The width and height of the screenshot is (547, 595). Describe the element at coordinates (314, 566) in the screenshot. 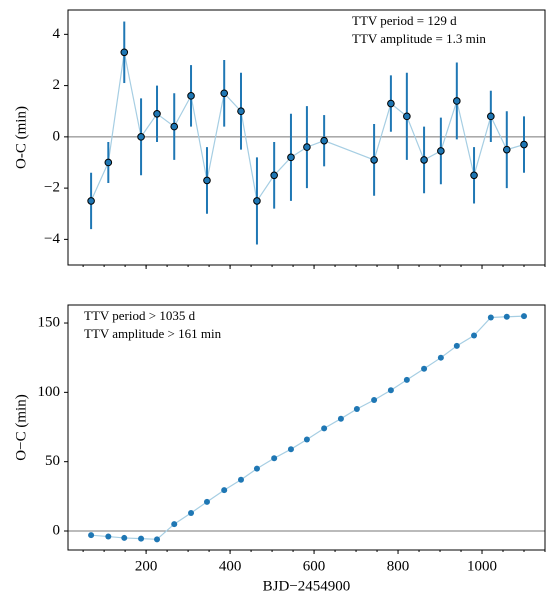

I see `x-tick-label: 600` at that location.